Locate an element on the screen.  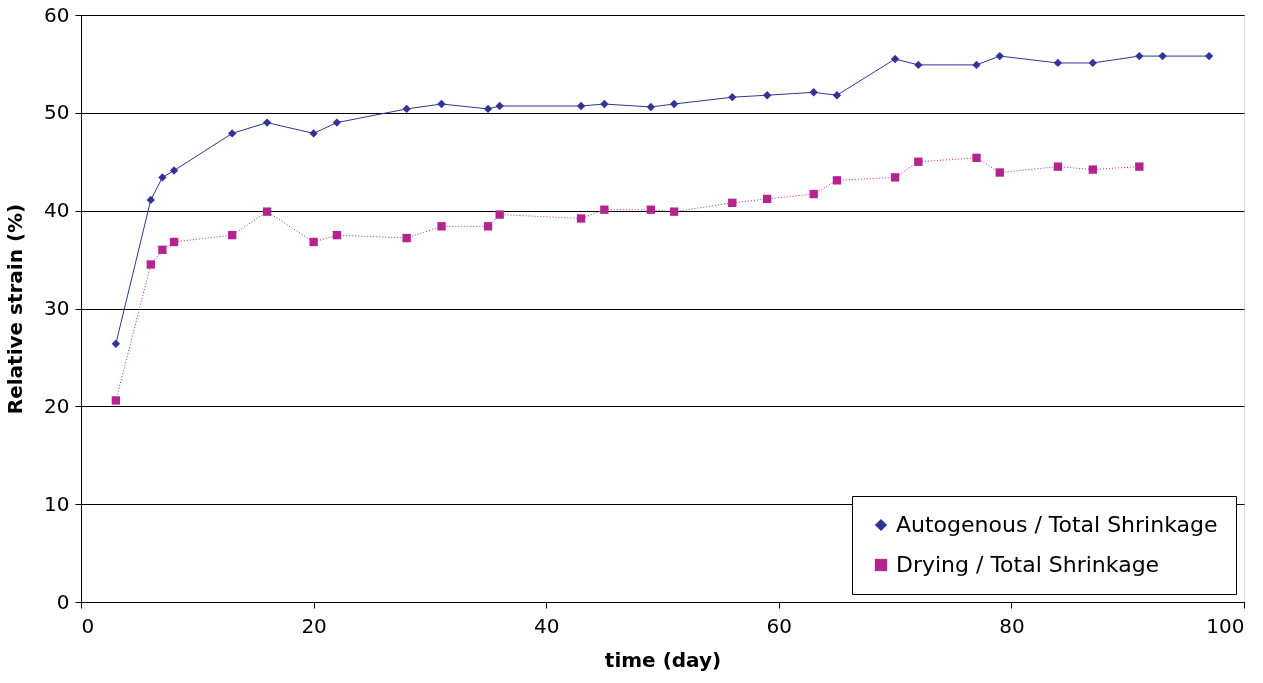
y-tick-label: 40 is located at coordinates (57, 210).